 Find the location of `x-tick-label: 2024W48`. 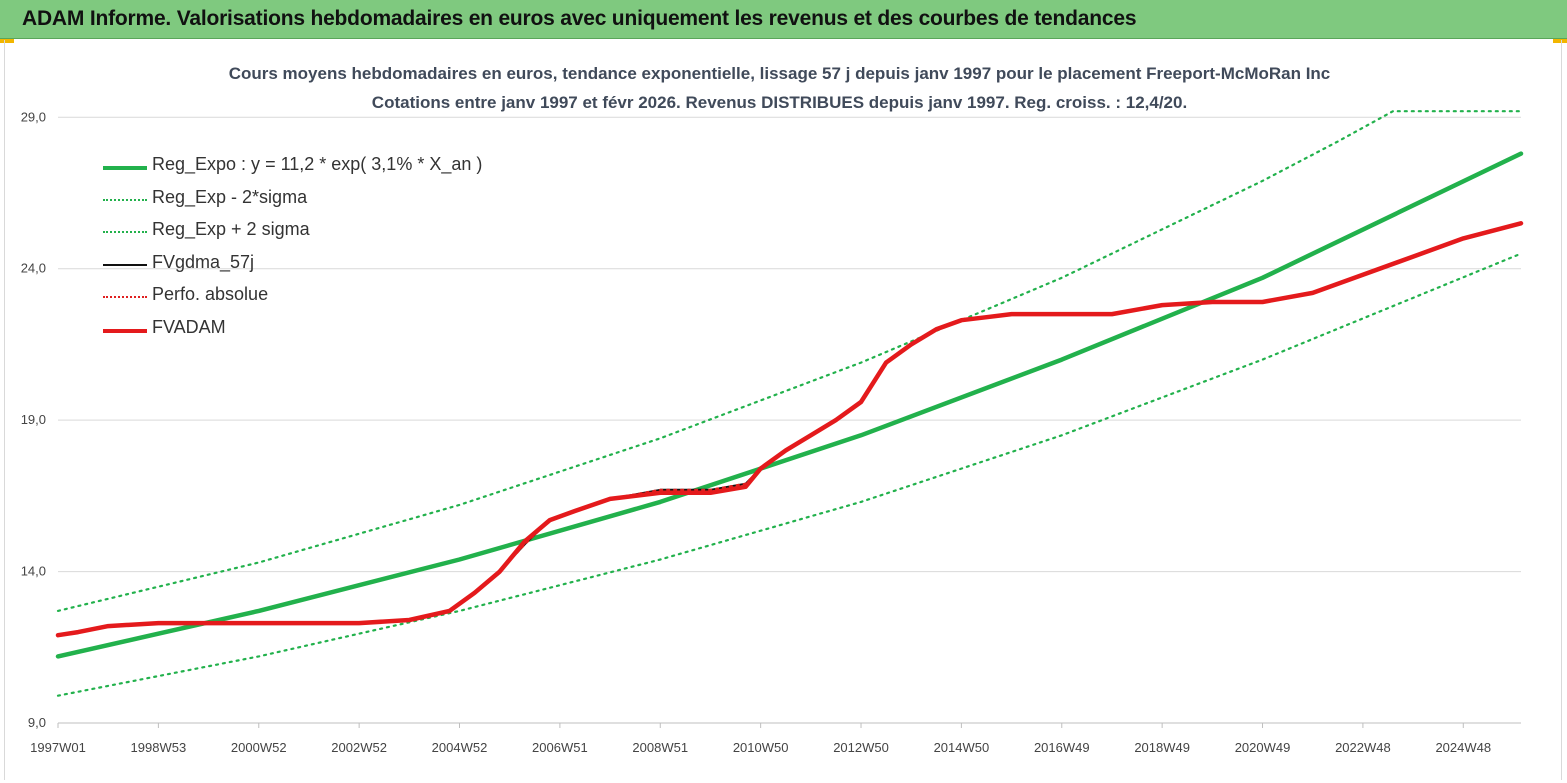

x-tick-label: 2024W48 is located at coordinates (1463, 747).